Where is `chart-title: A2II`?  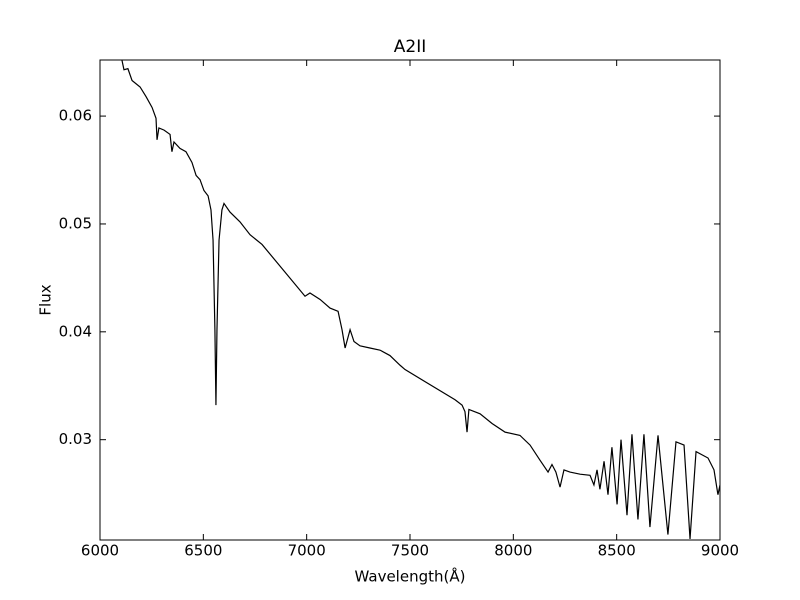
chart-title: A2II is located at coordinates (410, 47).